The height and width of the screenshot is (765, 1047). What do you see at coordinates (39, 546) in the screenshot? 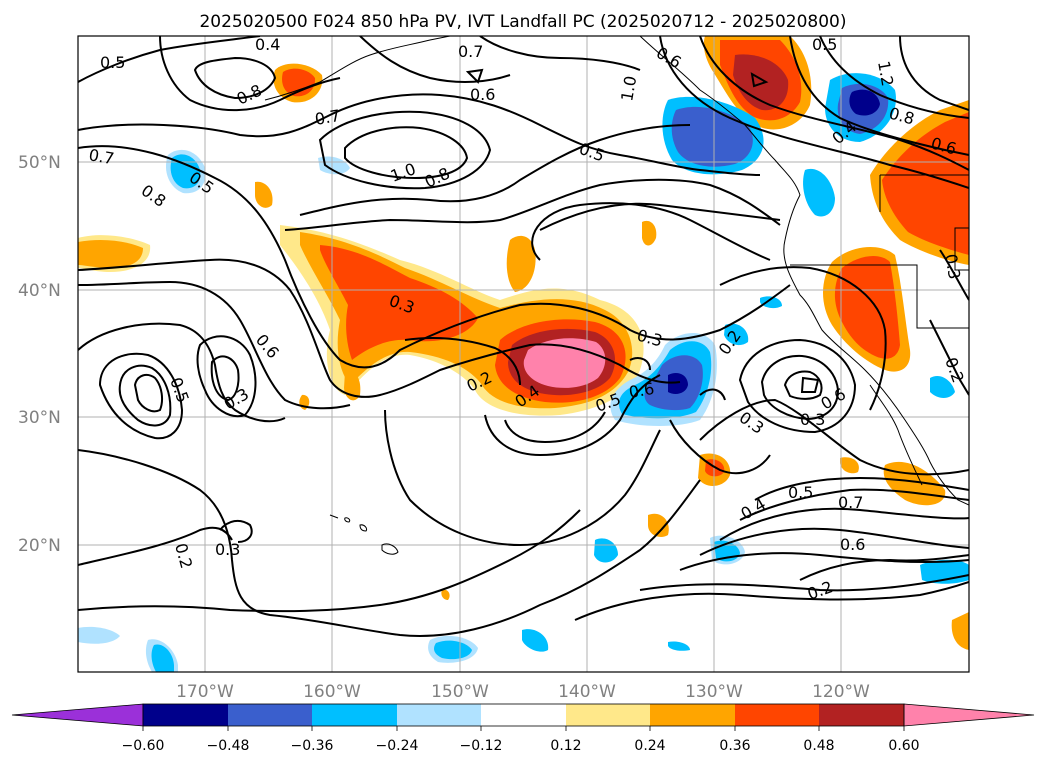
I see `lat-label-20n: 20°N` at bounding box center [39, 546].